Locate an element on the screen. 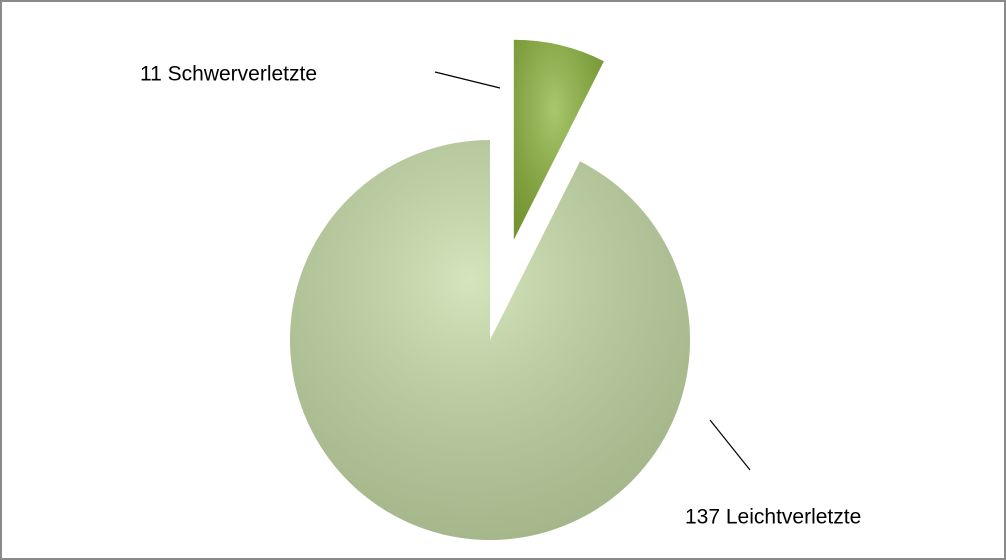  slice-label: 137 Leichtverletzte is located at coordinates (773, 517).